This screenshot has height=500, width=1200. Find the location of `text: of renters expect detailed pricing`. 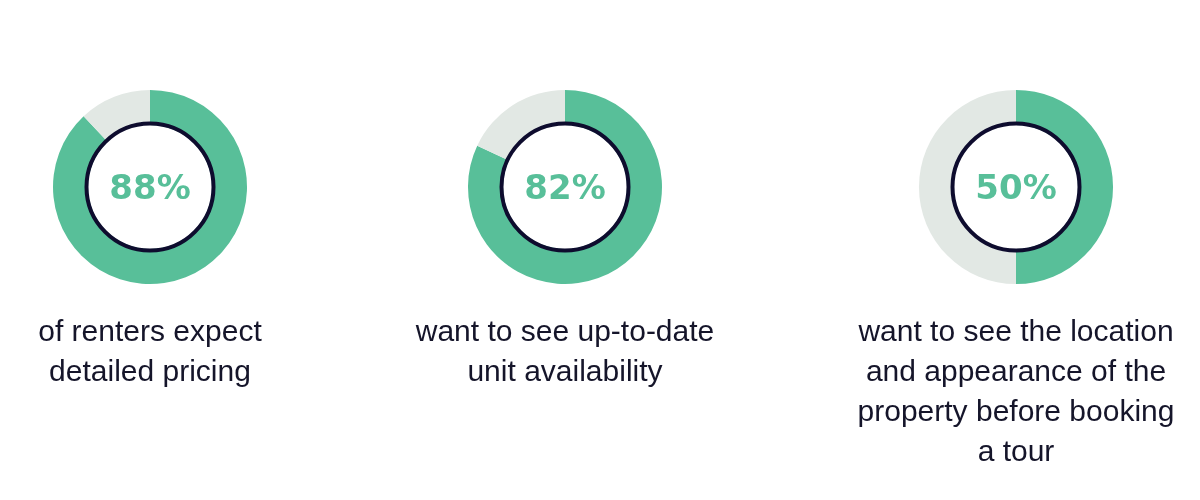

text: of renters expect detailed pricing is located at coordinates (150, 351).